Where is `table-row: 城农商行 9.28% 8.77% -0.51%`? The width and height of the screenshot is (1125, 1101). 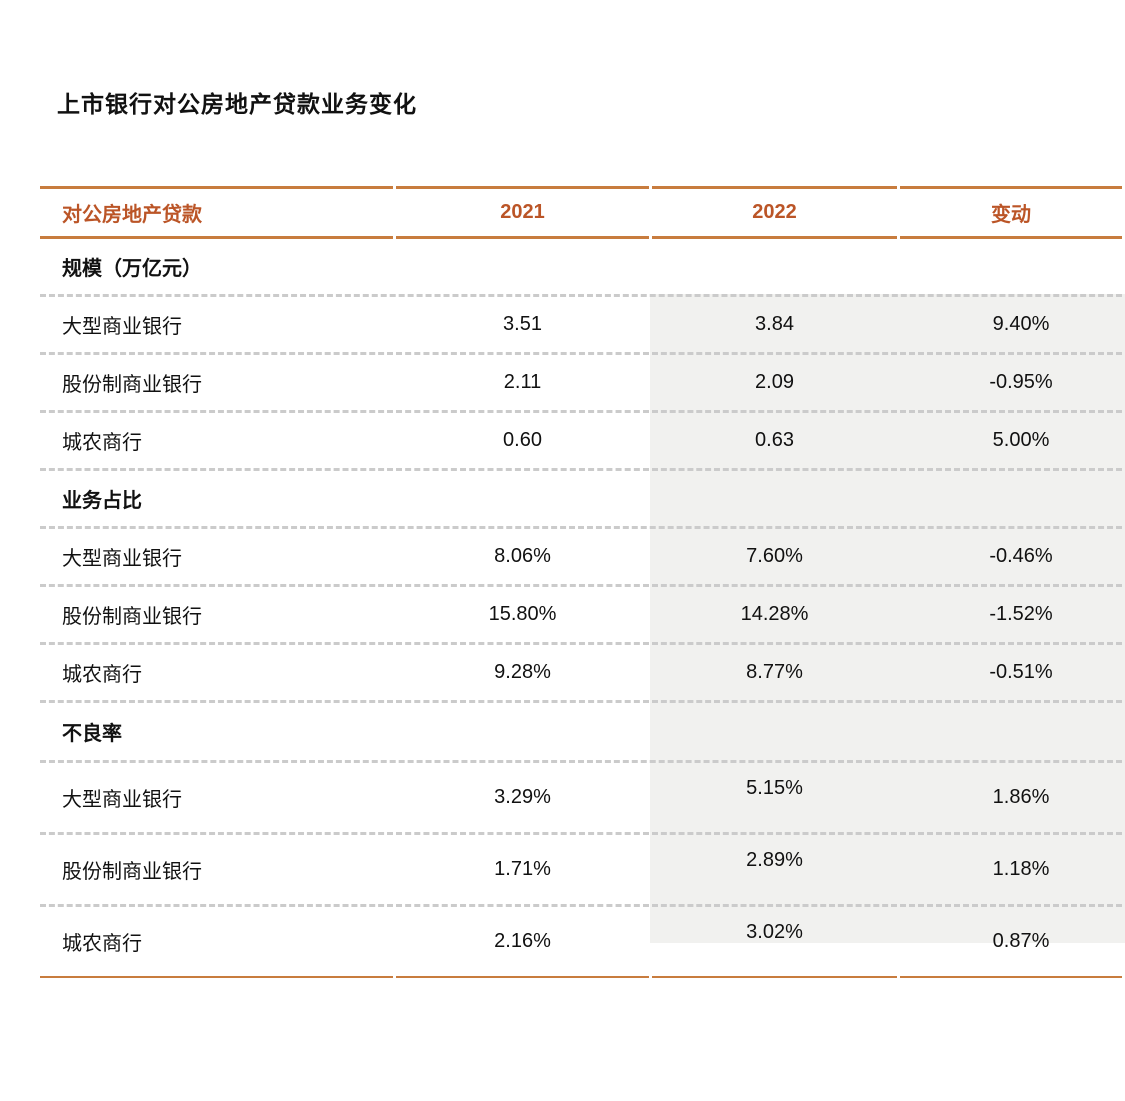
table-row: 城农商行 9.28% 8.77% -0.51% is located at coordinates (581, 674).